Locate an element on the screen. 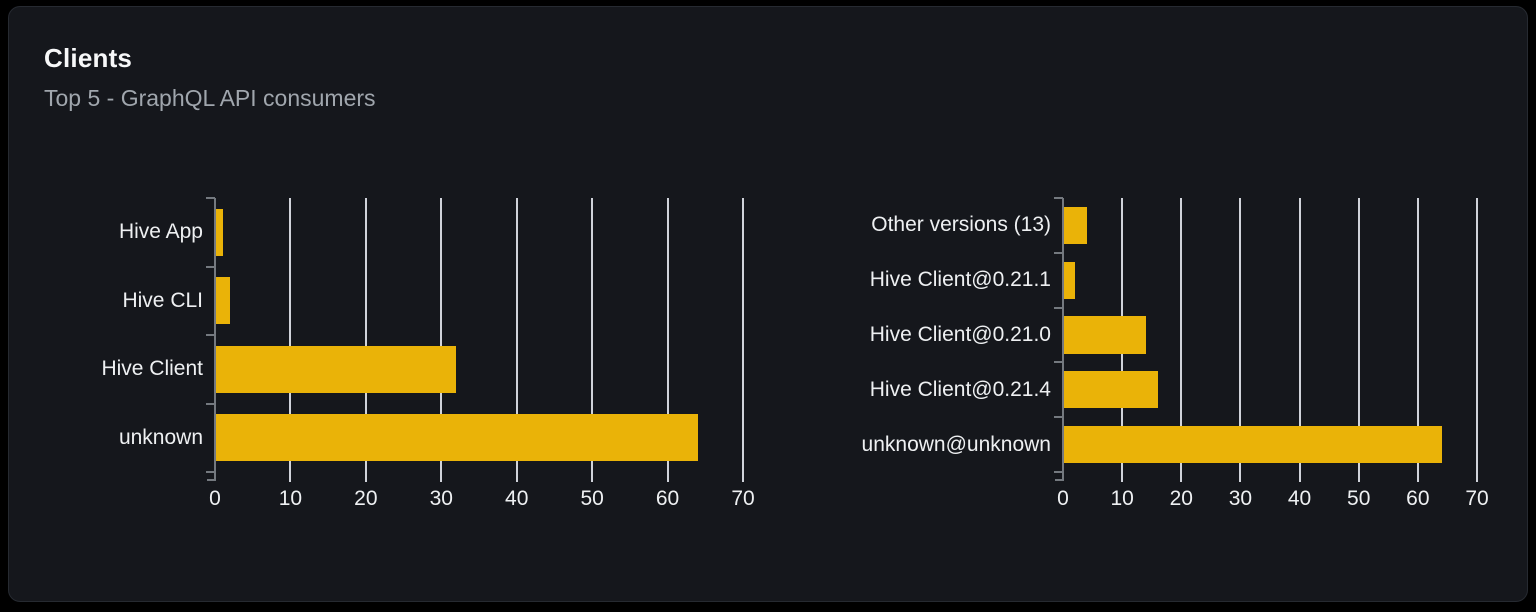 This screenshot has height=612, width=1536. card-title: Clients is located at coordinates (88, 58).